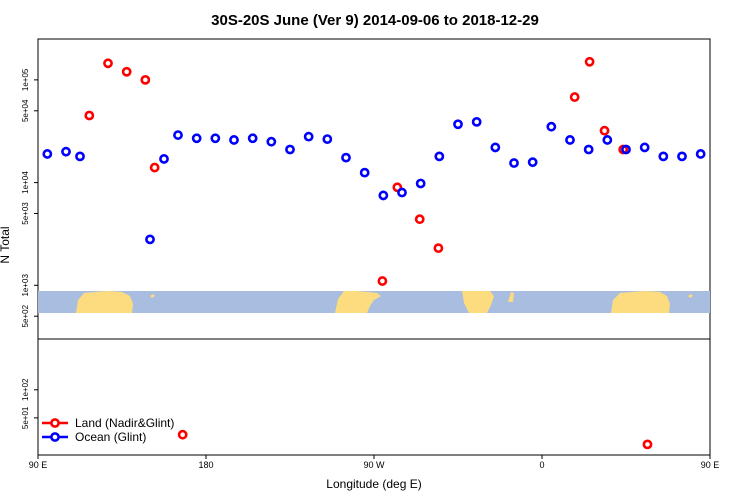 This screenshot has height=500, width=750. I want to click on land-south-america, so click(358, 302).